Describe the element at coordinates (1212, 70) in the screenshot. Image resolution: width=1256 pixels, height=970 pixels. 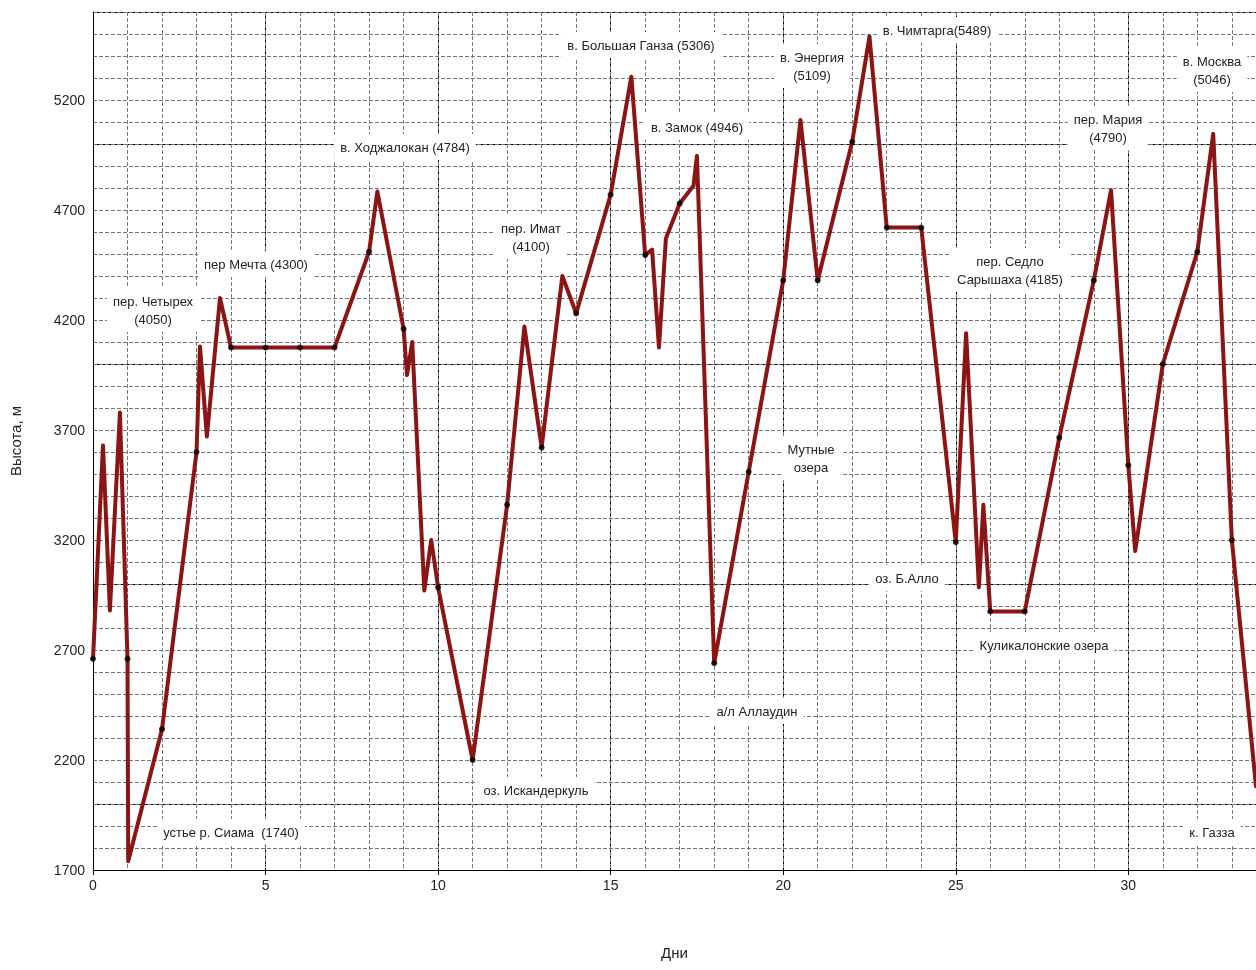
I see `annotation: в. Москва (5046)` at that location.